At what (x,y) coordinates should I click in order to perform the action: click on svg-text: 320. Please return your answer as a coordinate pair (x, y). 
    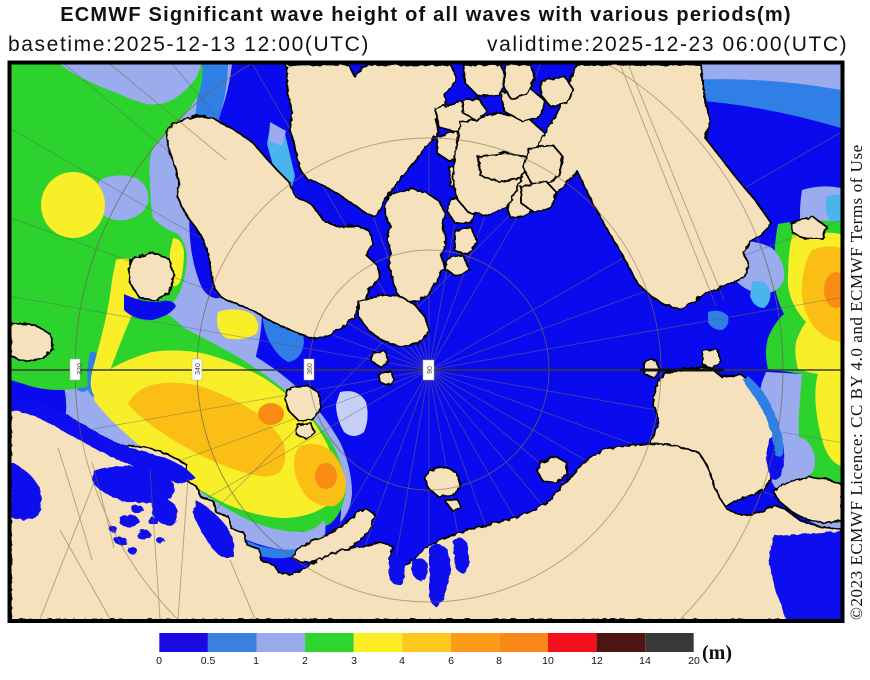
    Looking at the image, I should click on (80, 369).